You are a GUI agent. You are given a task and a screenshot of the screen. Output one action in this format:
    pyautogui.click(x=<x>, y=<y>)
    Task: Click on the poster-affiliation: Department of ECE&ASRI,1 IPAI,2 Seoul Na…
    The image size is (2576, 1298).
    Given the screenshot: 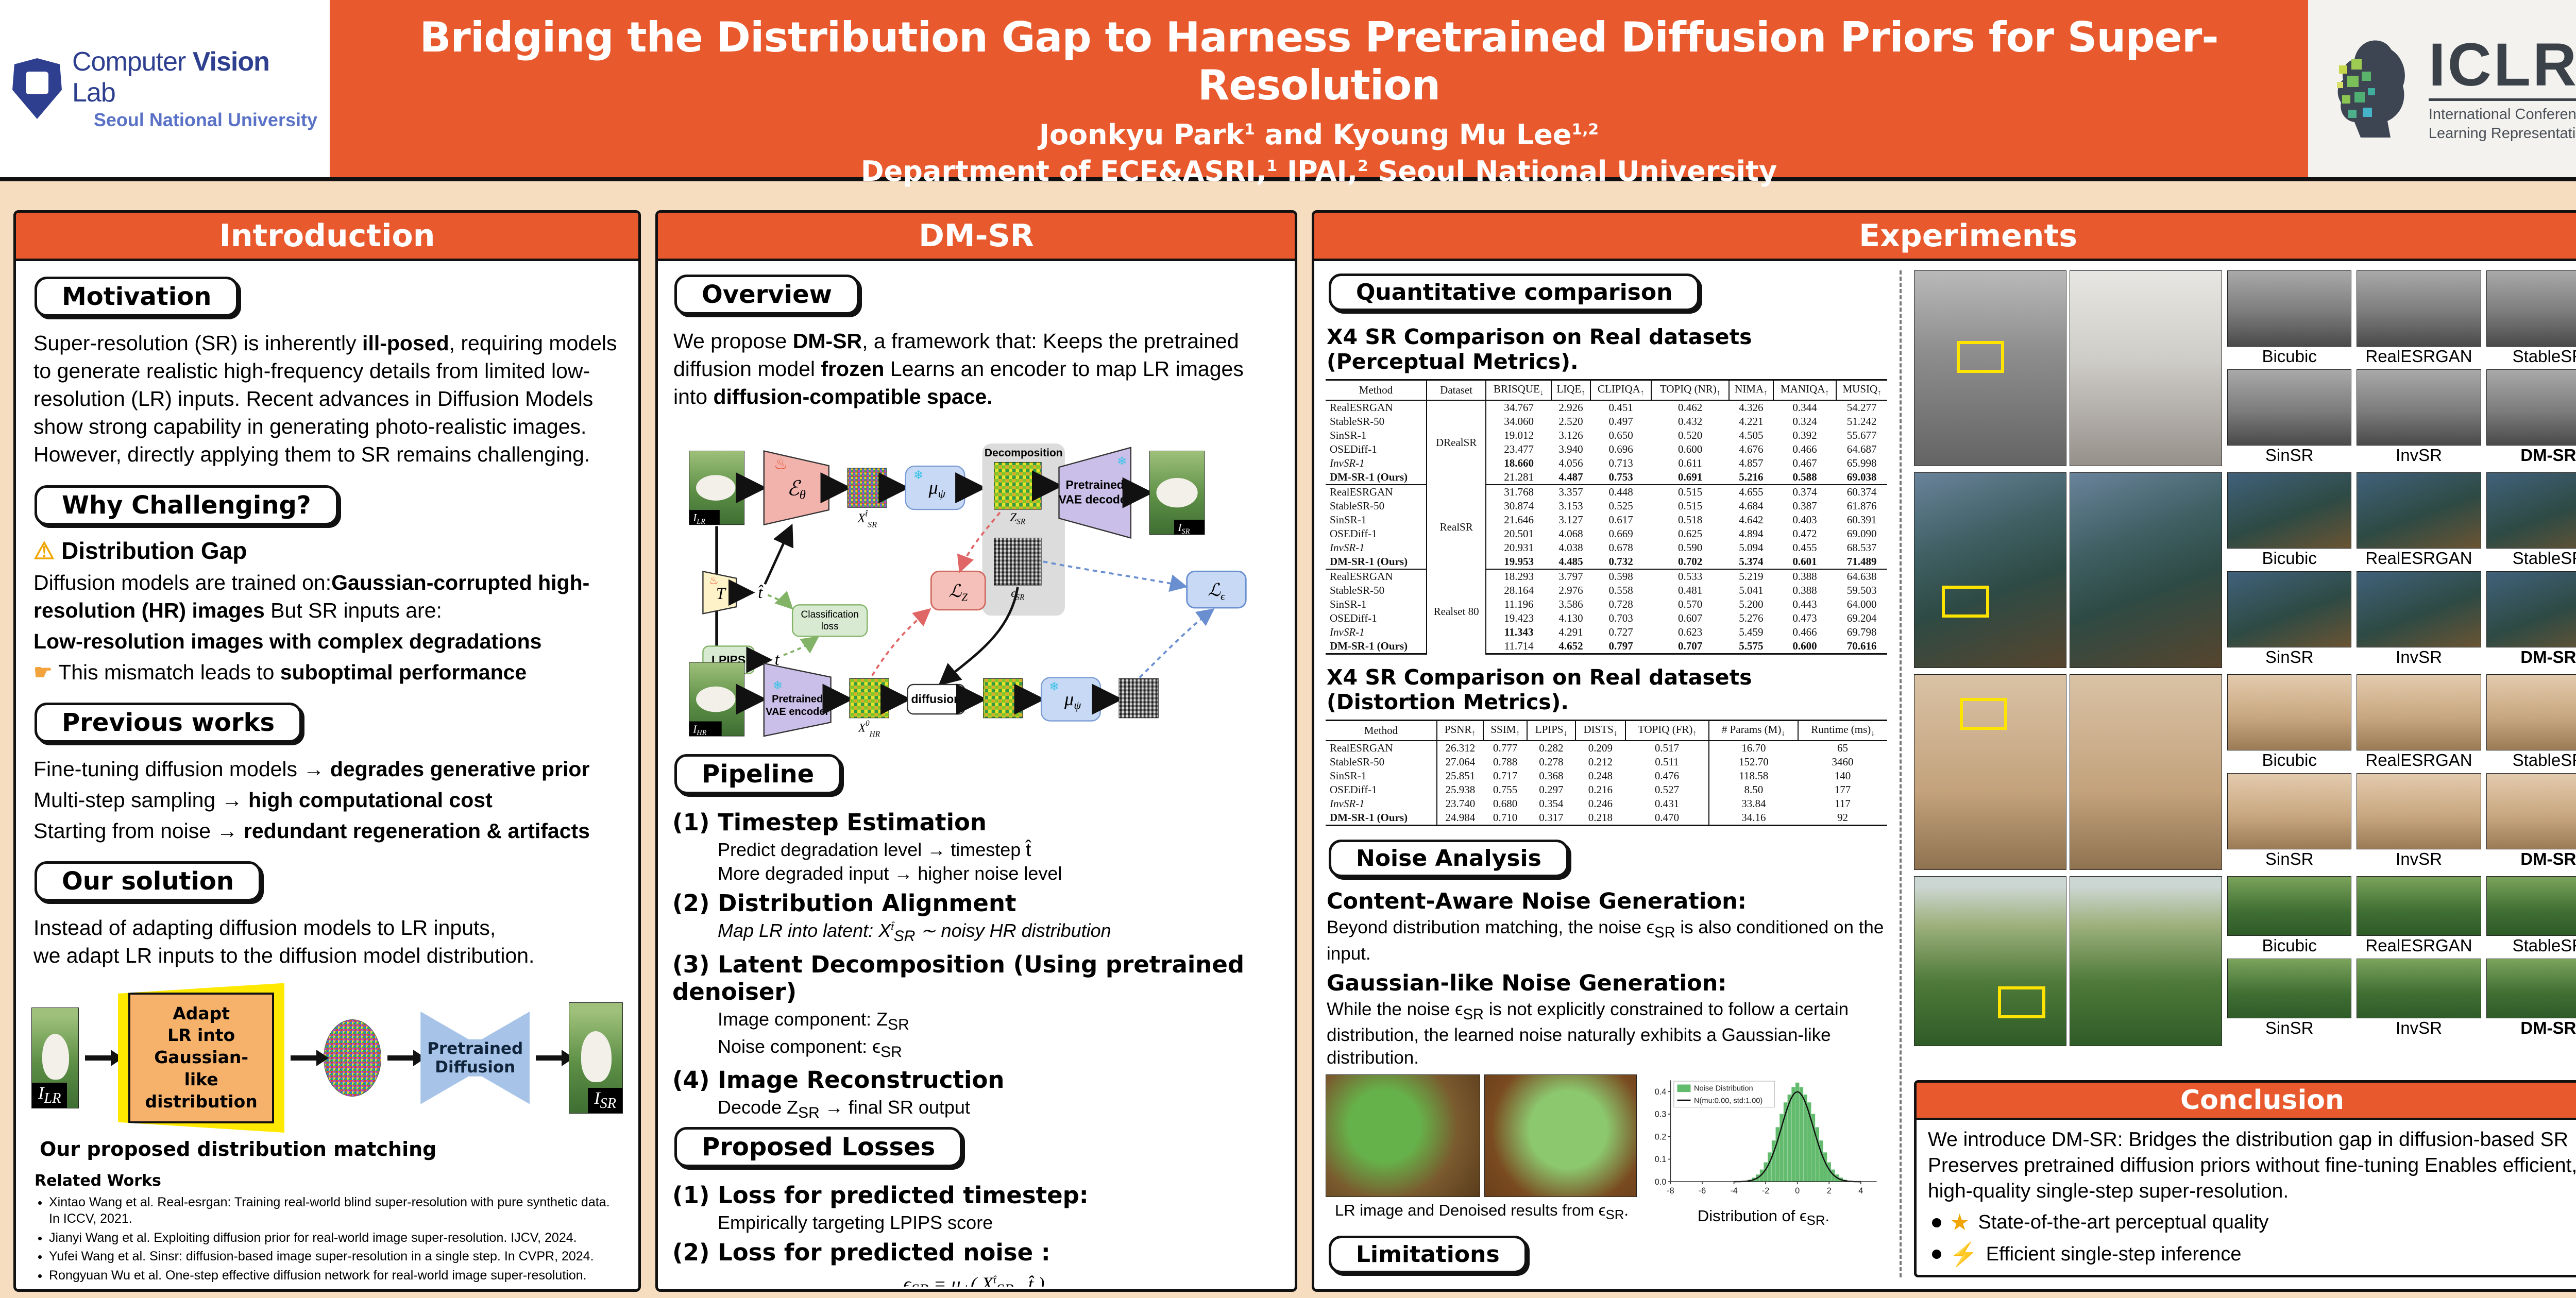 What is the action you would take?
    pyautogui.click(x=1318, y=171)
    